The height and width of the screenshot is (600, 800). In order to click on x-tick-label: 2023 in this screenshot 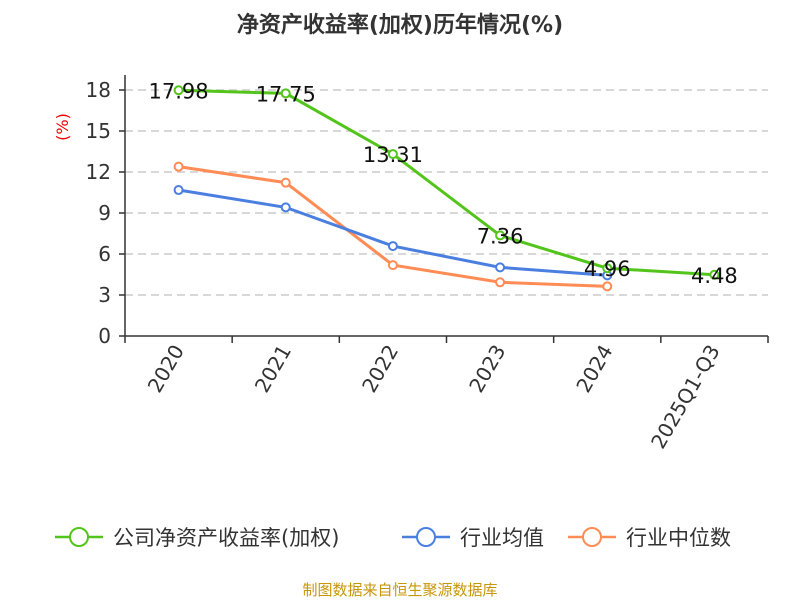, I will do `click(487, 369)`.